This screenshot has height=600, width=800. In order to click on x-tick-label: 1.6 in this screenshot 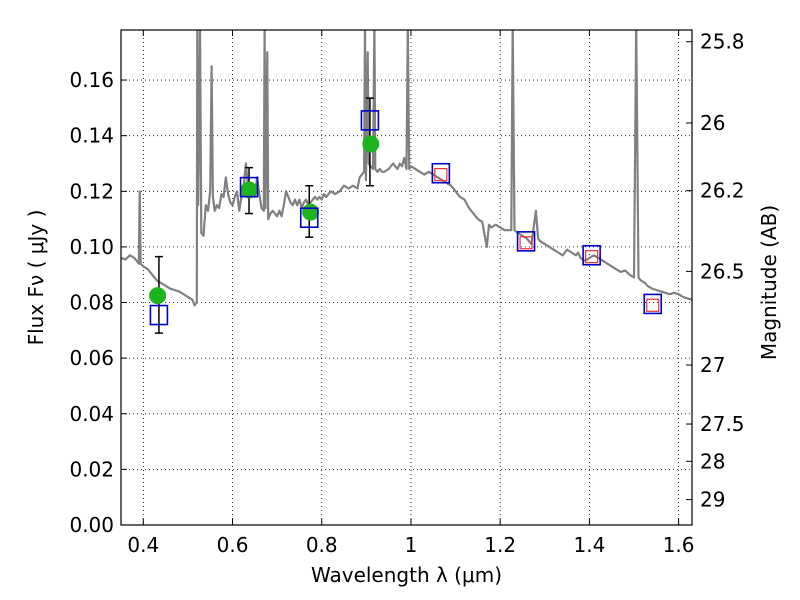, I will do `click(679, 545)`.